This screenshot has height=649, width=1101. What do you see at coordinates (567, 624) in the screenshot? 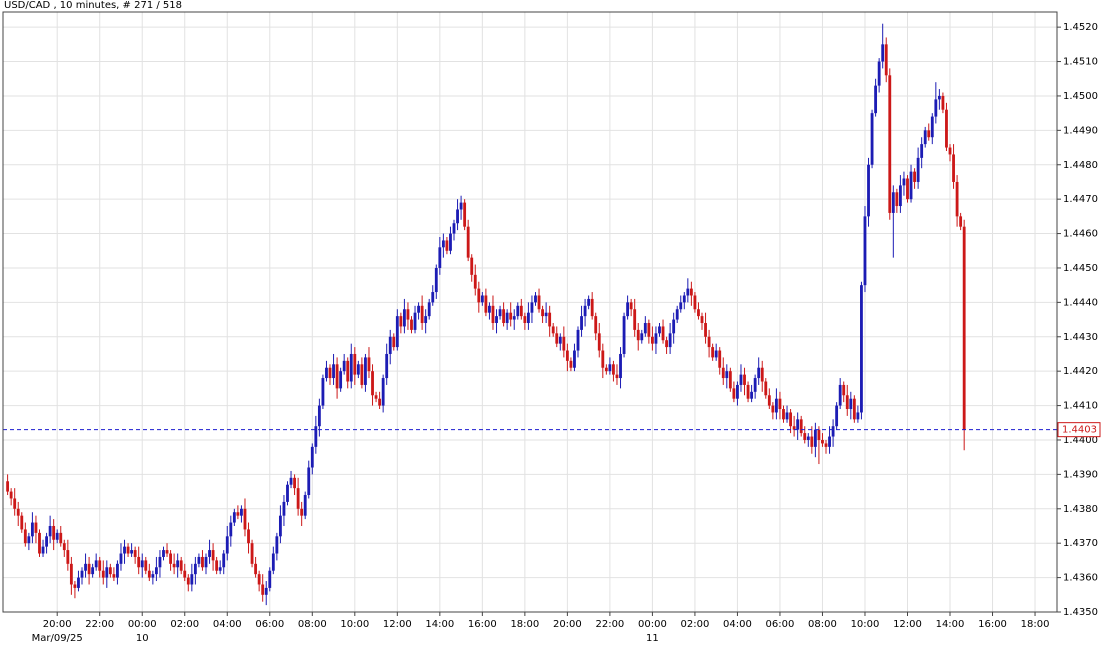
I see `x-tick-label: 20:00` at bounding box center [567, 624].